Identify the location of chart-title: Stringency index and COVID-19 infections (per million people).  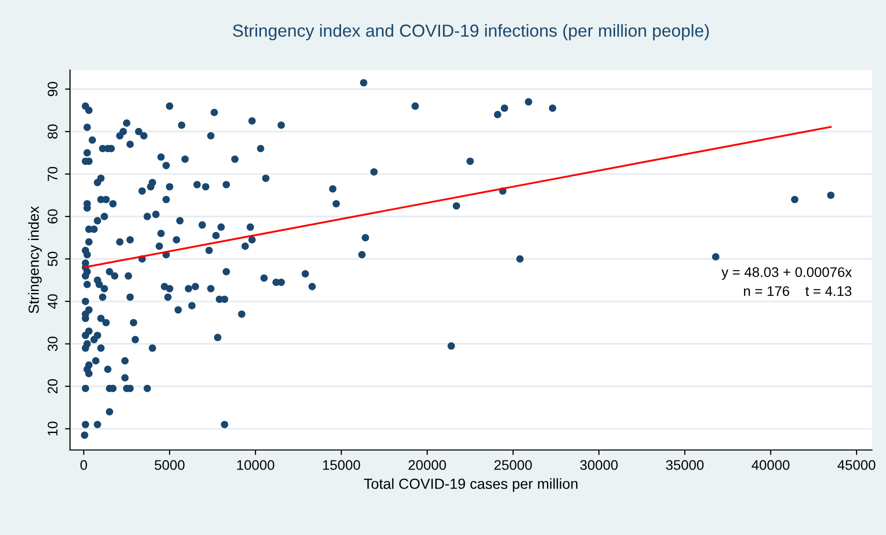
(470, 32).